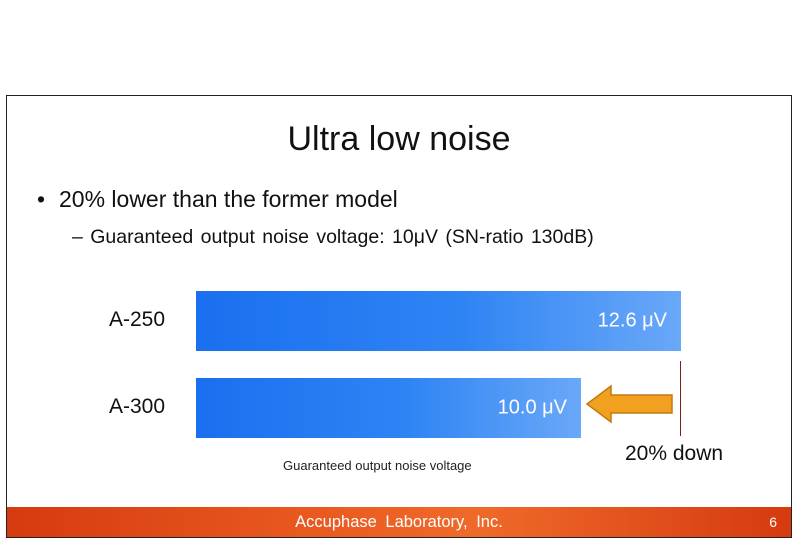  Describe the element at coordinates (377, 465) in the screenshot. I see `chart-caption: Guaranteed output noise voltage` at that location.